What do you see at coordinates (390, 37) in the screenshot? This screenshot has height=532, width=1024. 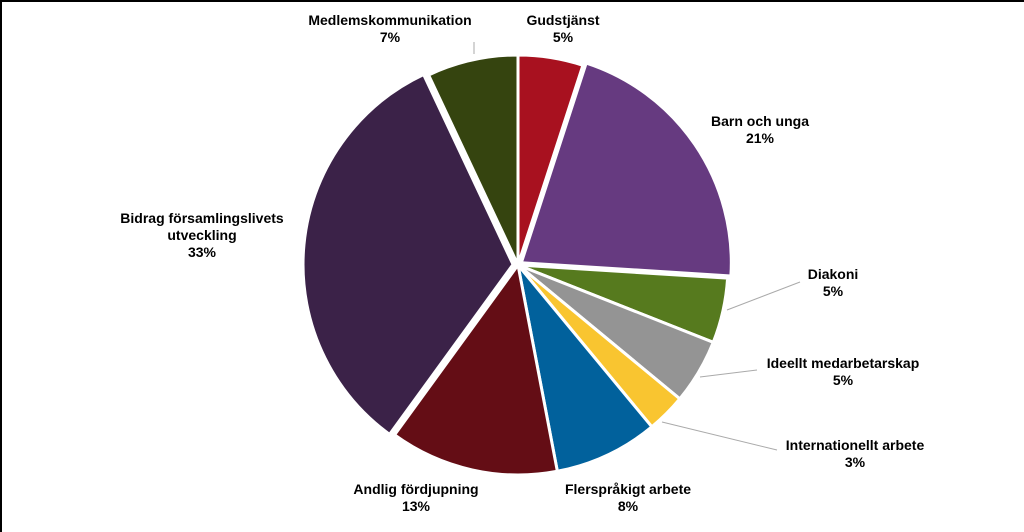 I see `value-label: 7%` at bounding box center [390, 37].